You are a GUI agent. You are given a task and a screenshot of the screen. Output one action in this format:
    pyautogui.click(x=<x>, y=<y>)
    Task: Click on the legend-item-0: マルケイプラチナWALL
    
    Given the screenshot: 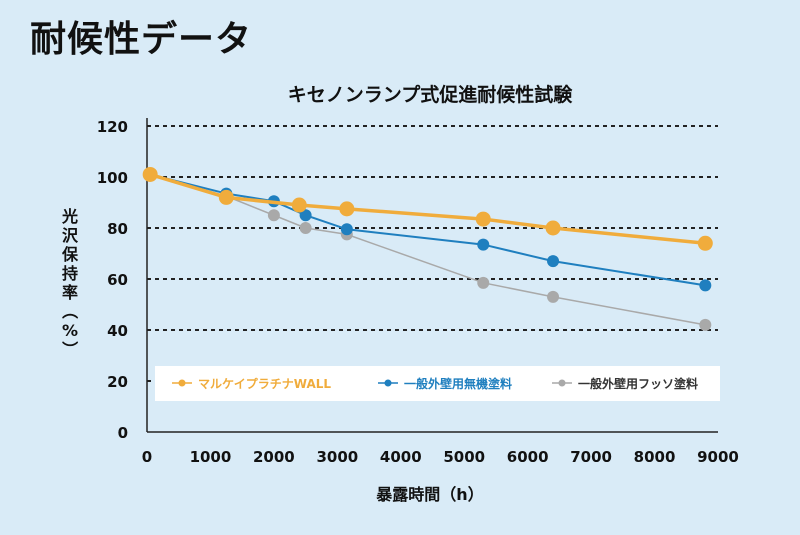 What is the action you would take?
    pyautogui.click(x=251, y=383)
    